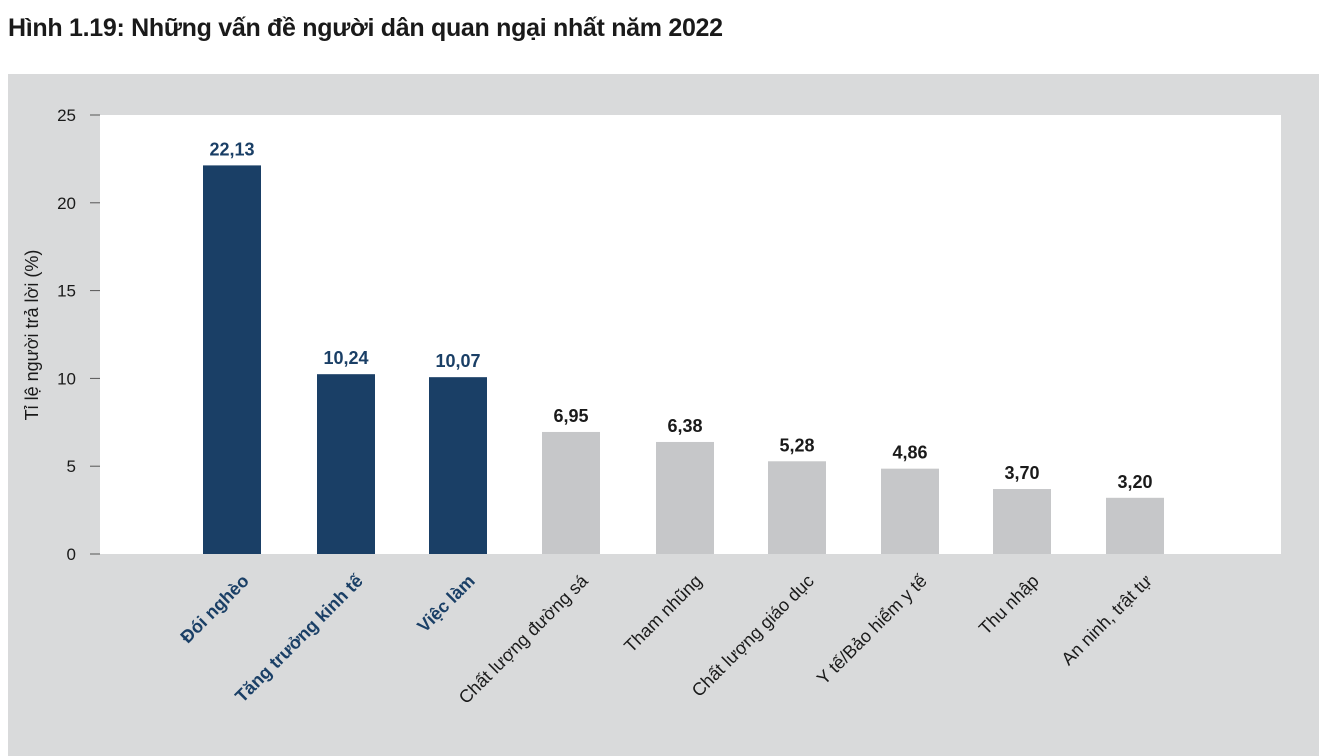  What do you see at coordinates (1106, 620) in the screenshot?
I see `category-label: An ninh, trật tự` at bounding box center [1106, 620].